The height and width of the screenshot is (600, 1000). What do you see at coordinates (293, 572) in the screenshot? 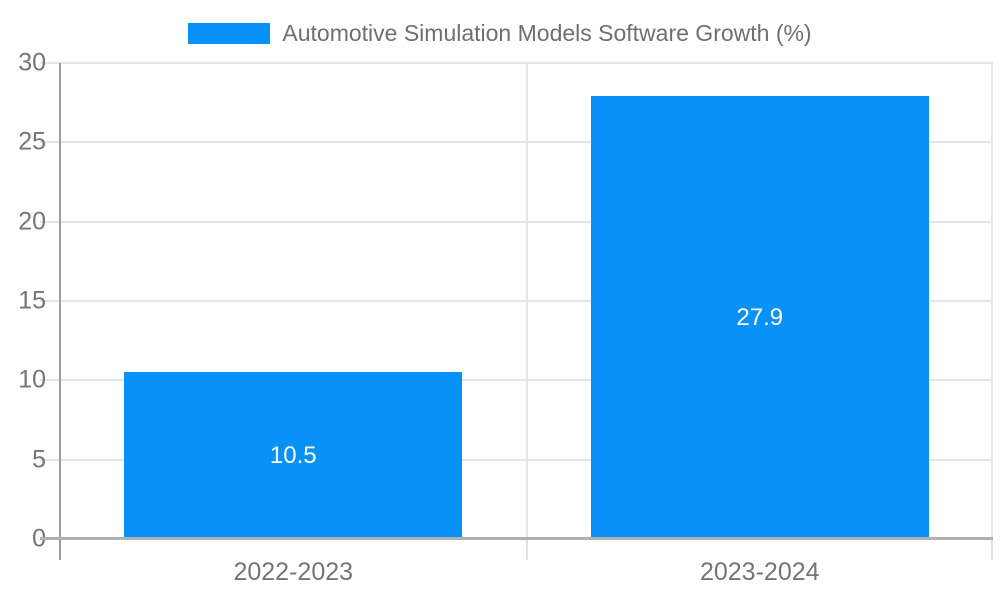
I see `x-axis-tick-label: 2022-2023` at bounding box center [293, 572].